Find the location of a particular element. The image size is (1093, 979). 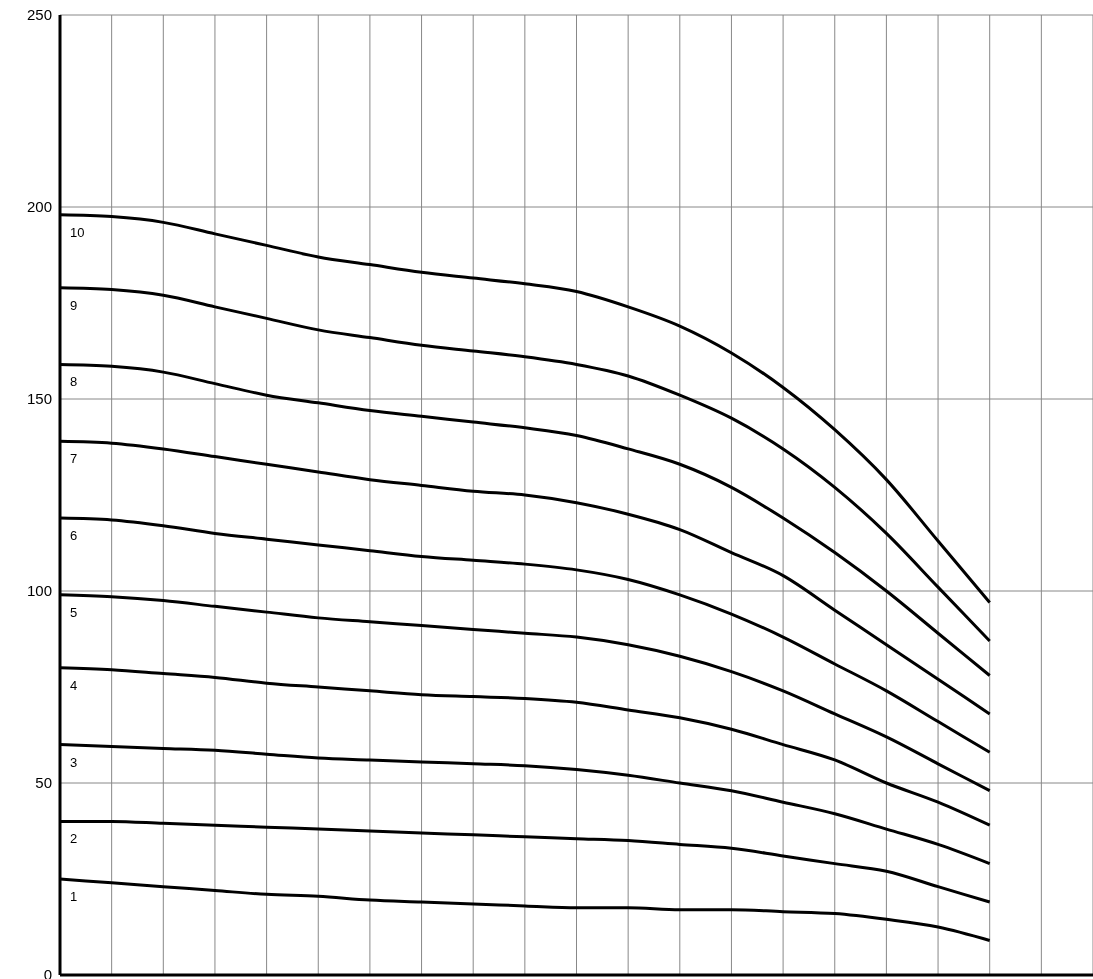

series-label: 6 is located at coordinates (74, 536).